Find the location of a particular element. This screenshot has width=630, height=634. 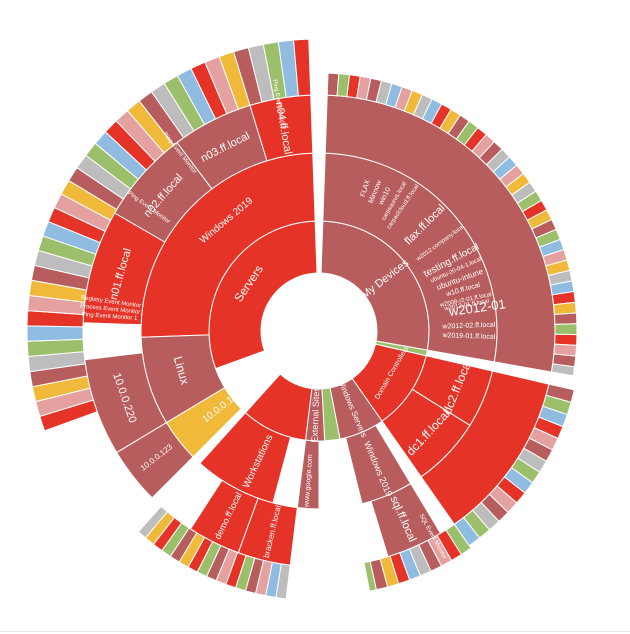

label-forcefield: www.forcefield.com is located at coordinates (324, 480).